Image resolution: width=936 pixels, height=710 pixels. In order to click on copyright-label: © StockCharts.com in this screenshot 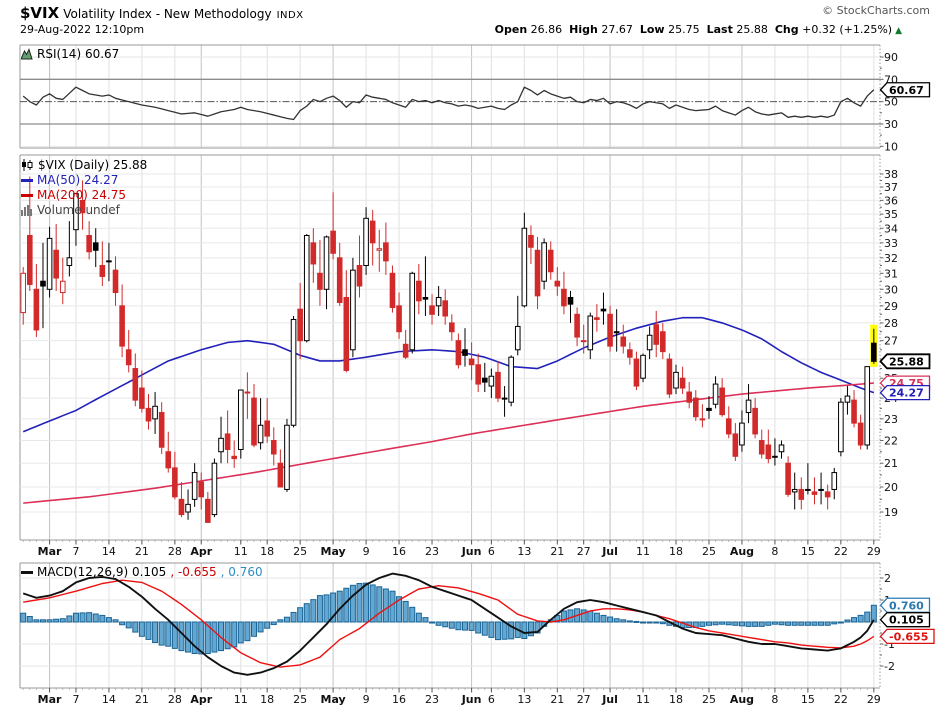, I will do `click(876, 10)`.